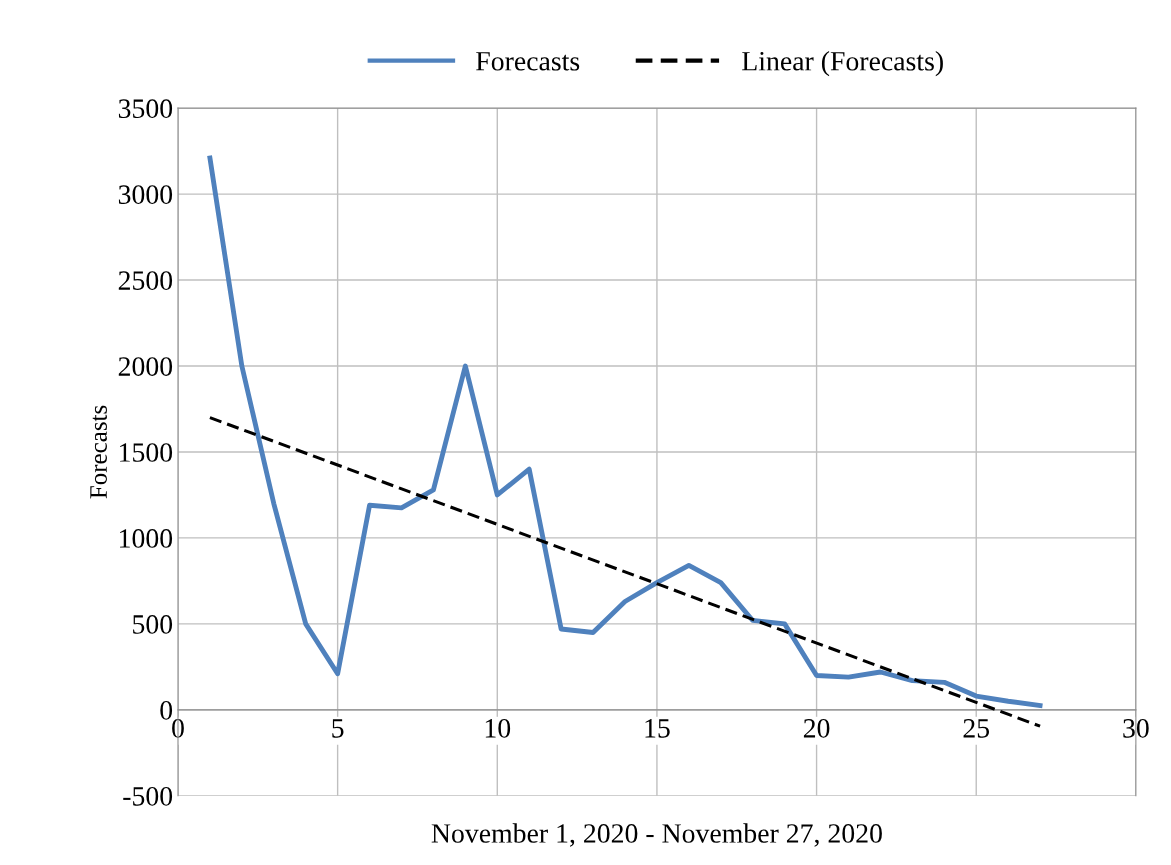  What do you see at coordinates (166, 710) in the screenshot?
I see `y-tick-label: 0` at bounding box center [166, 710].